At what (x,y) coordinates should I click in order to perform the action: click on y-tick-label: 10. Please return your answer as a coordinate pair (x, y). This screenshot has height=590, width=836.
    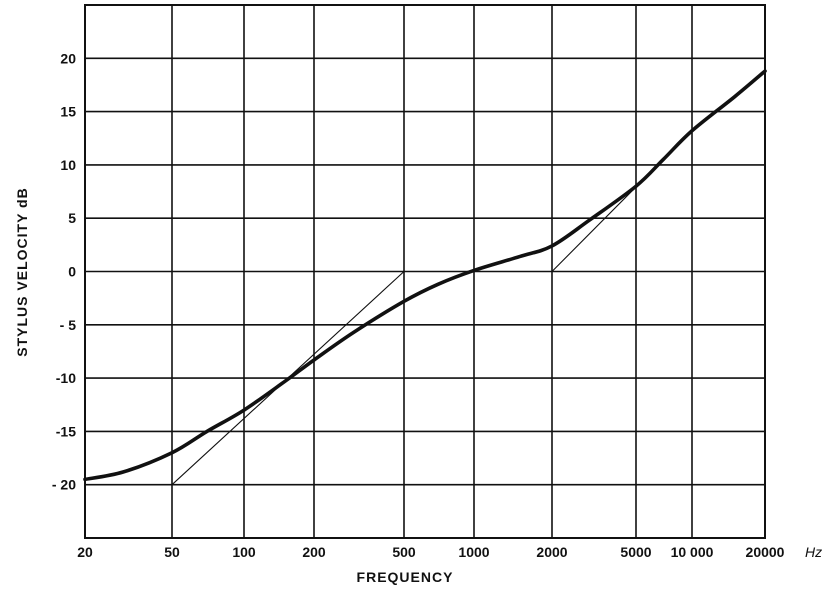
    Looking at the image, I should click on (68, 165).